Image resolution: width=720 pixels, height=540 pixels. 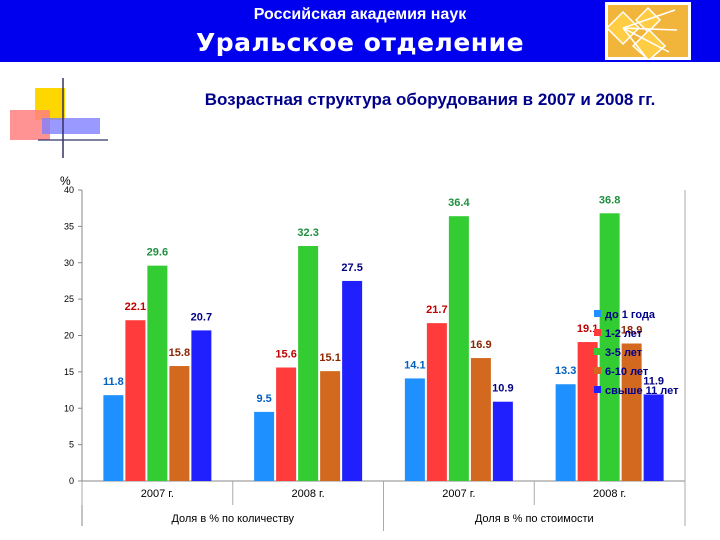 I want to click on y-tick-label: 20, so click(x=69, y=336).